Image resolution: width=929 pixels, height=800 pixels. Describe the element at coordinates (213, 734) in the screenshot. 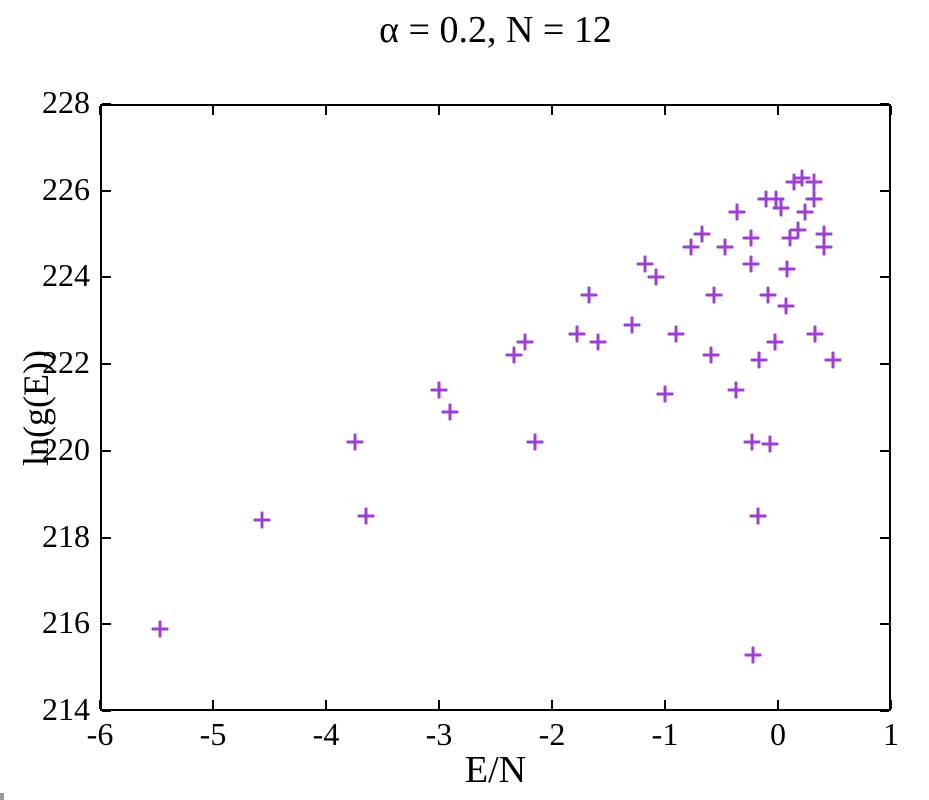

I see `x-tick-label: -5` at that location.